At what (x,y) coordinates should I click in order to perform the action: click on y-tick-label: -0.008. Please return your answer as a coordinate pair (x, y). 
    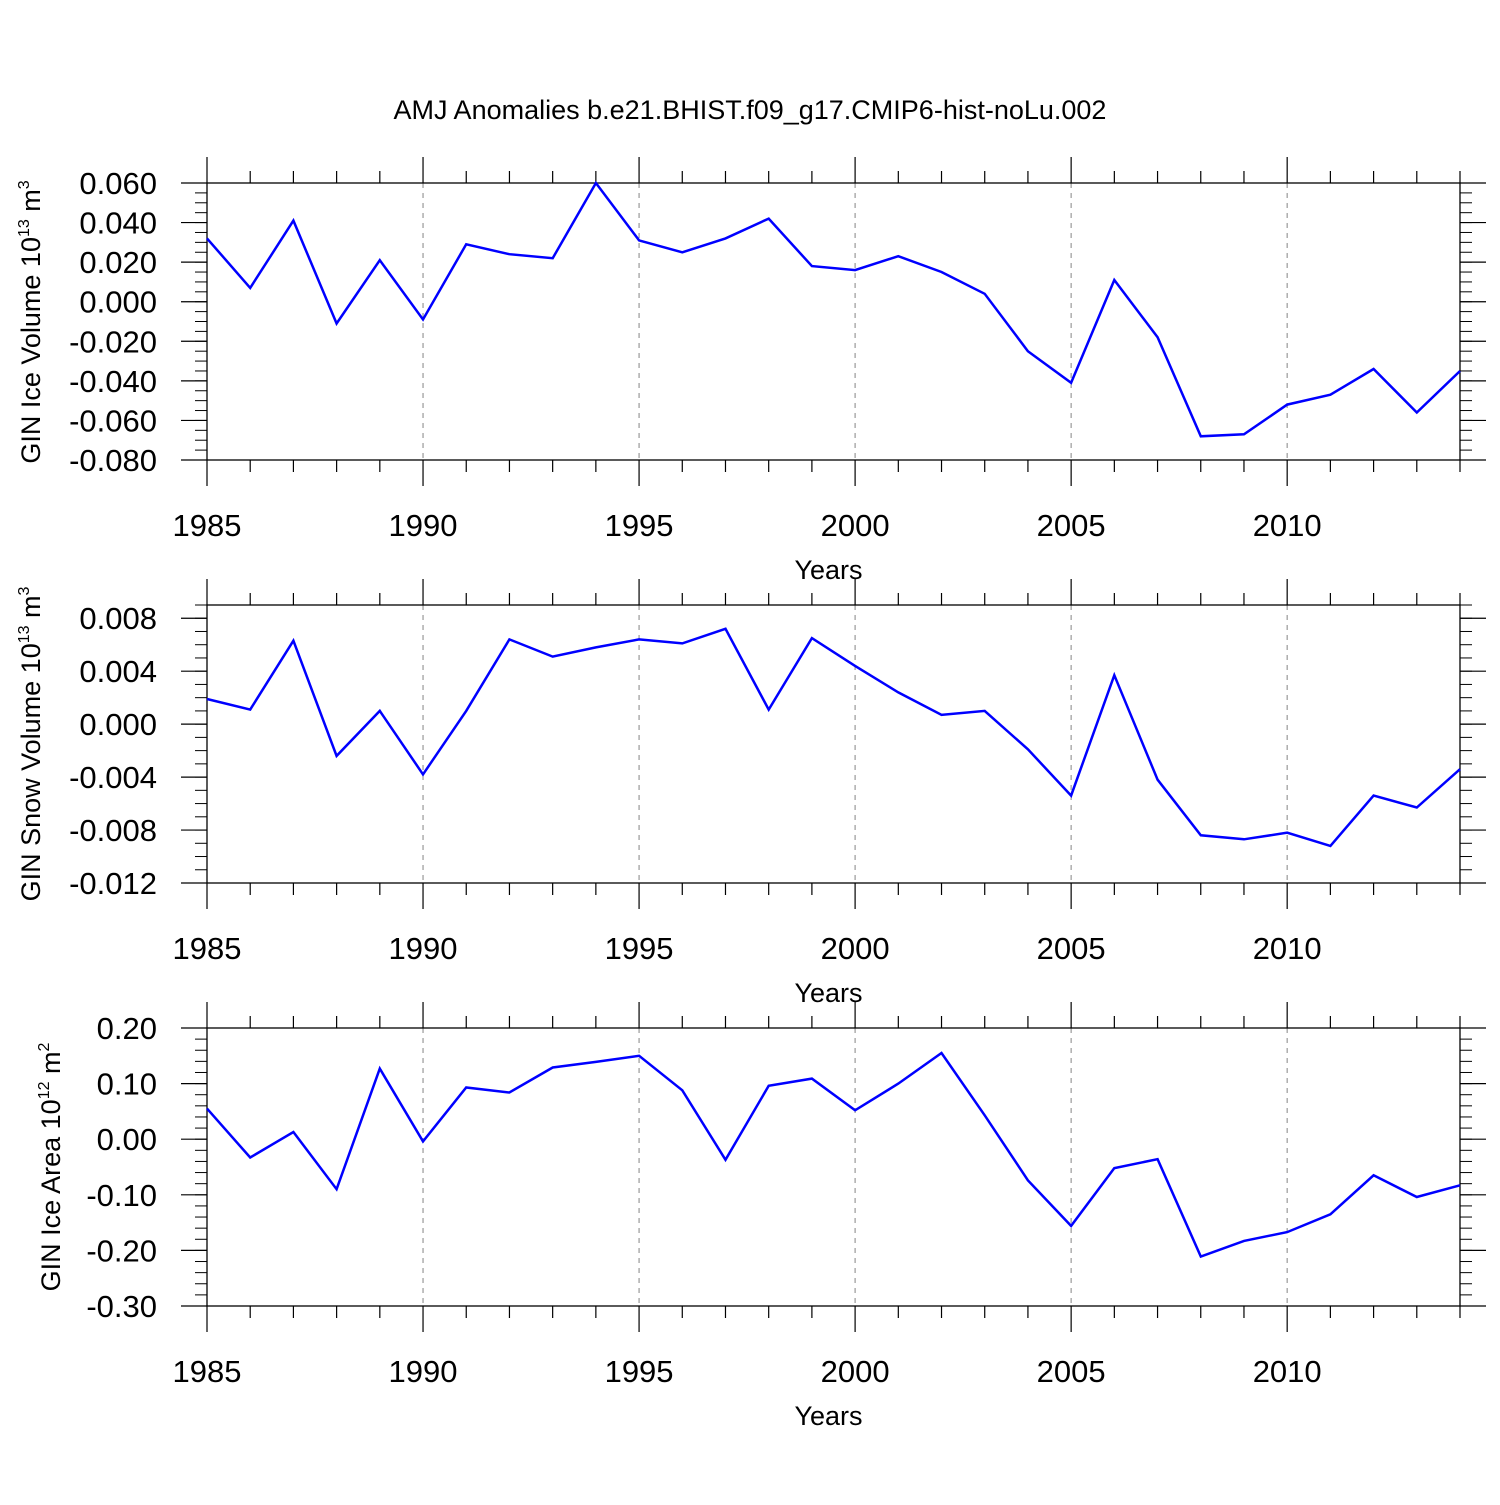
    Looking at the image, I should click on (113, 830).